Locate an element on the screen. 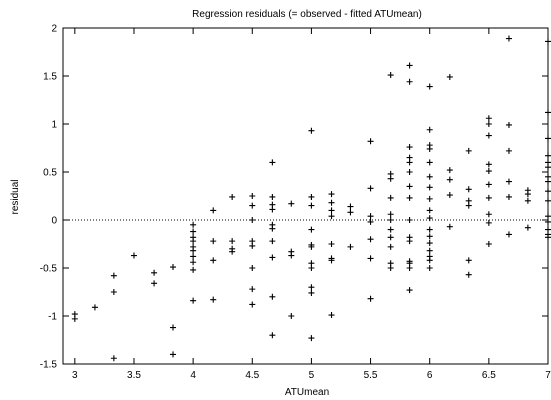 The width and height of the screenshot is (551, 400). x-tick-label: 3.5 is located at coordinates (134, 375).